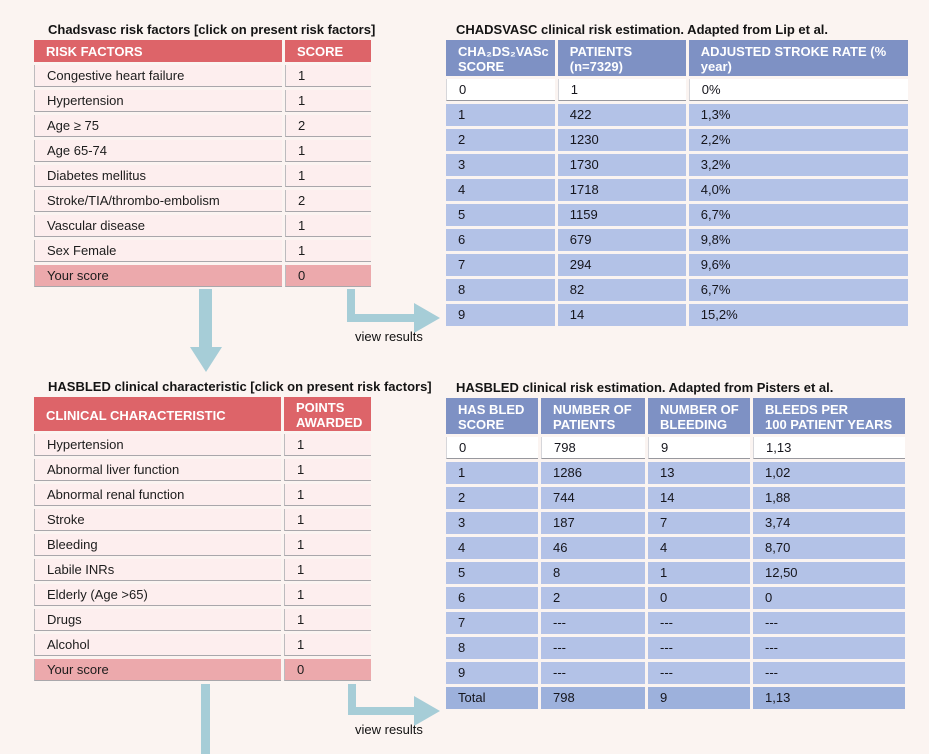 Image resolution: width=929 pixels, height=754 pixels. I want to click on risk-factor-row: Diabetes mellitus 1, so click(202, 176).